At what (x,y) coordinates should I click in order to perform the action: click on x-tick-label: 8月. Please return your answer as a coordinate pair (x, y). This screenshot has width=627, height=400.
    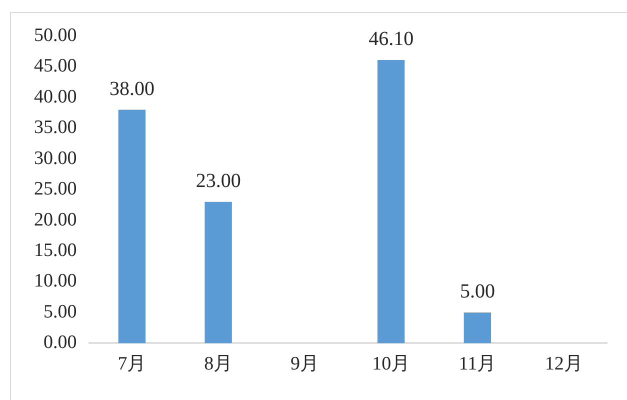
    Looking at the image, I should click on (218, 364).